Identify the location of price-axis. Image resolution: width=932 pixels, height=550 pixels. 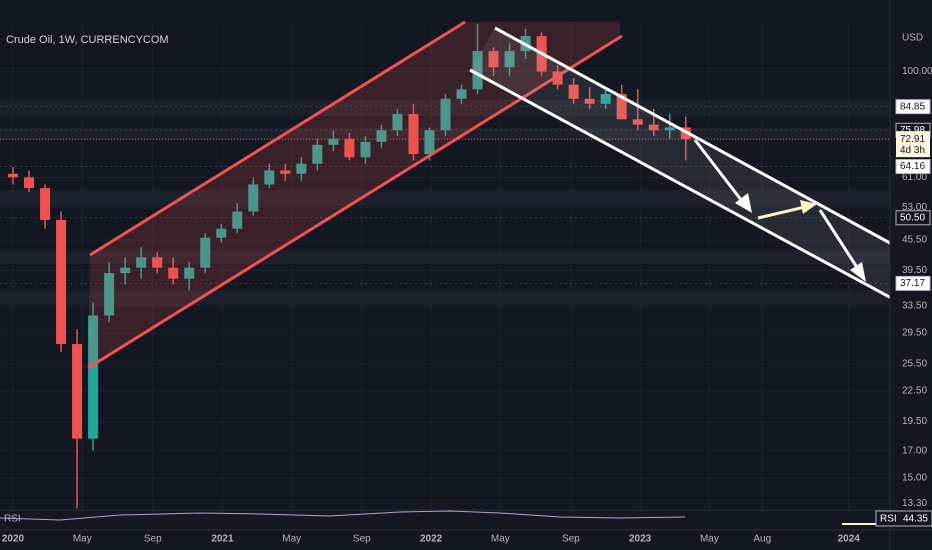
(911, 275).